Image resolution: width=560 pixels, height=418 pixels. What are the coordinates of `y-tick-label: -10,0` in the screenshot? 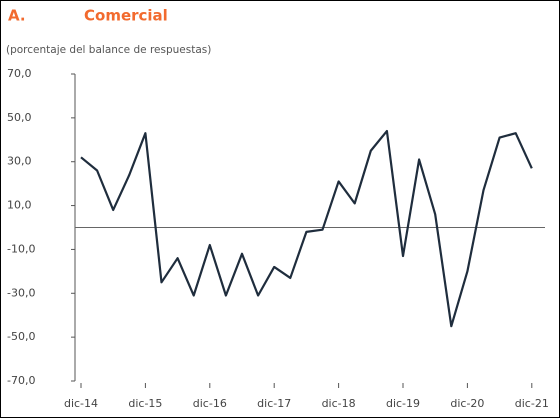 It's located at (21, 248).